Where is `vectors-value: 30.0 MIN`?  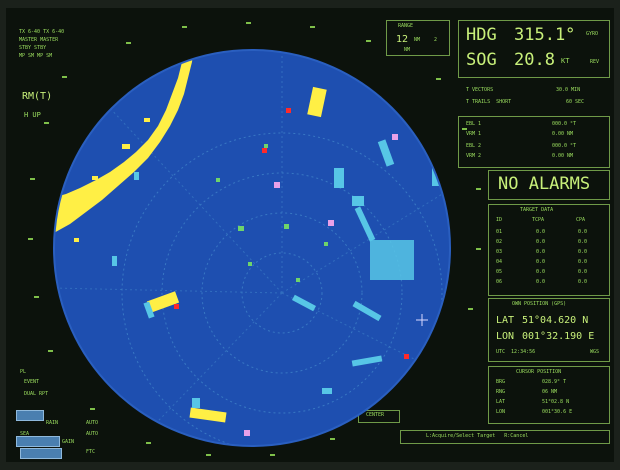 vectors-value: 30.0 MIN is located at coordinates (568, 90).